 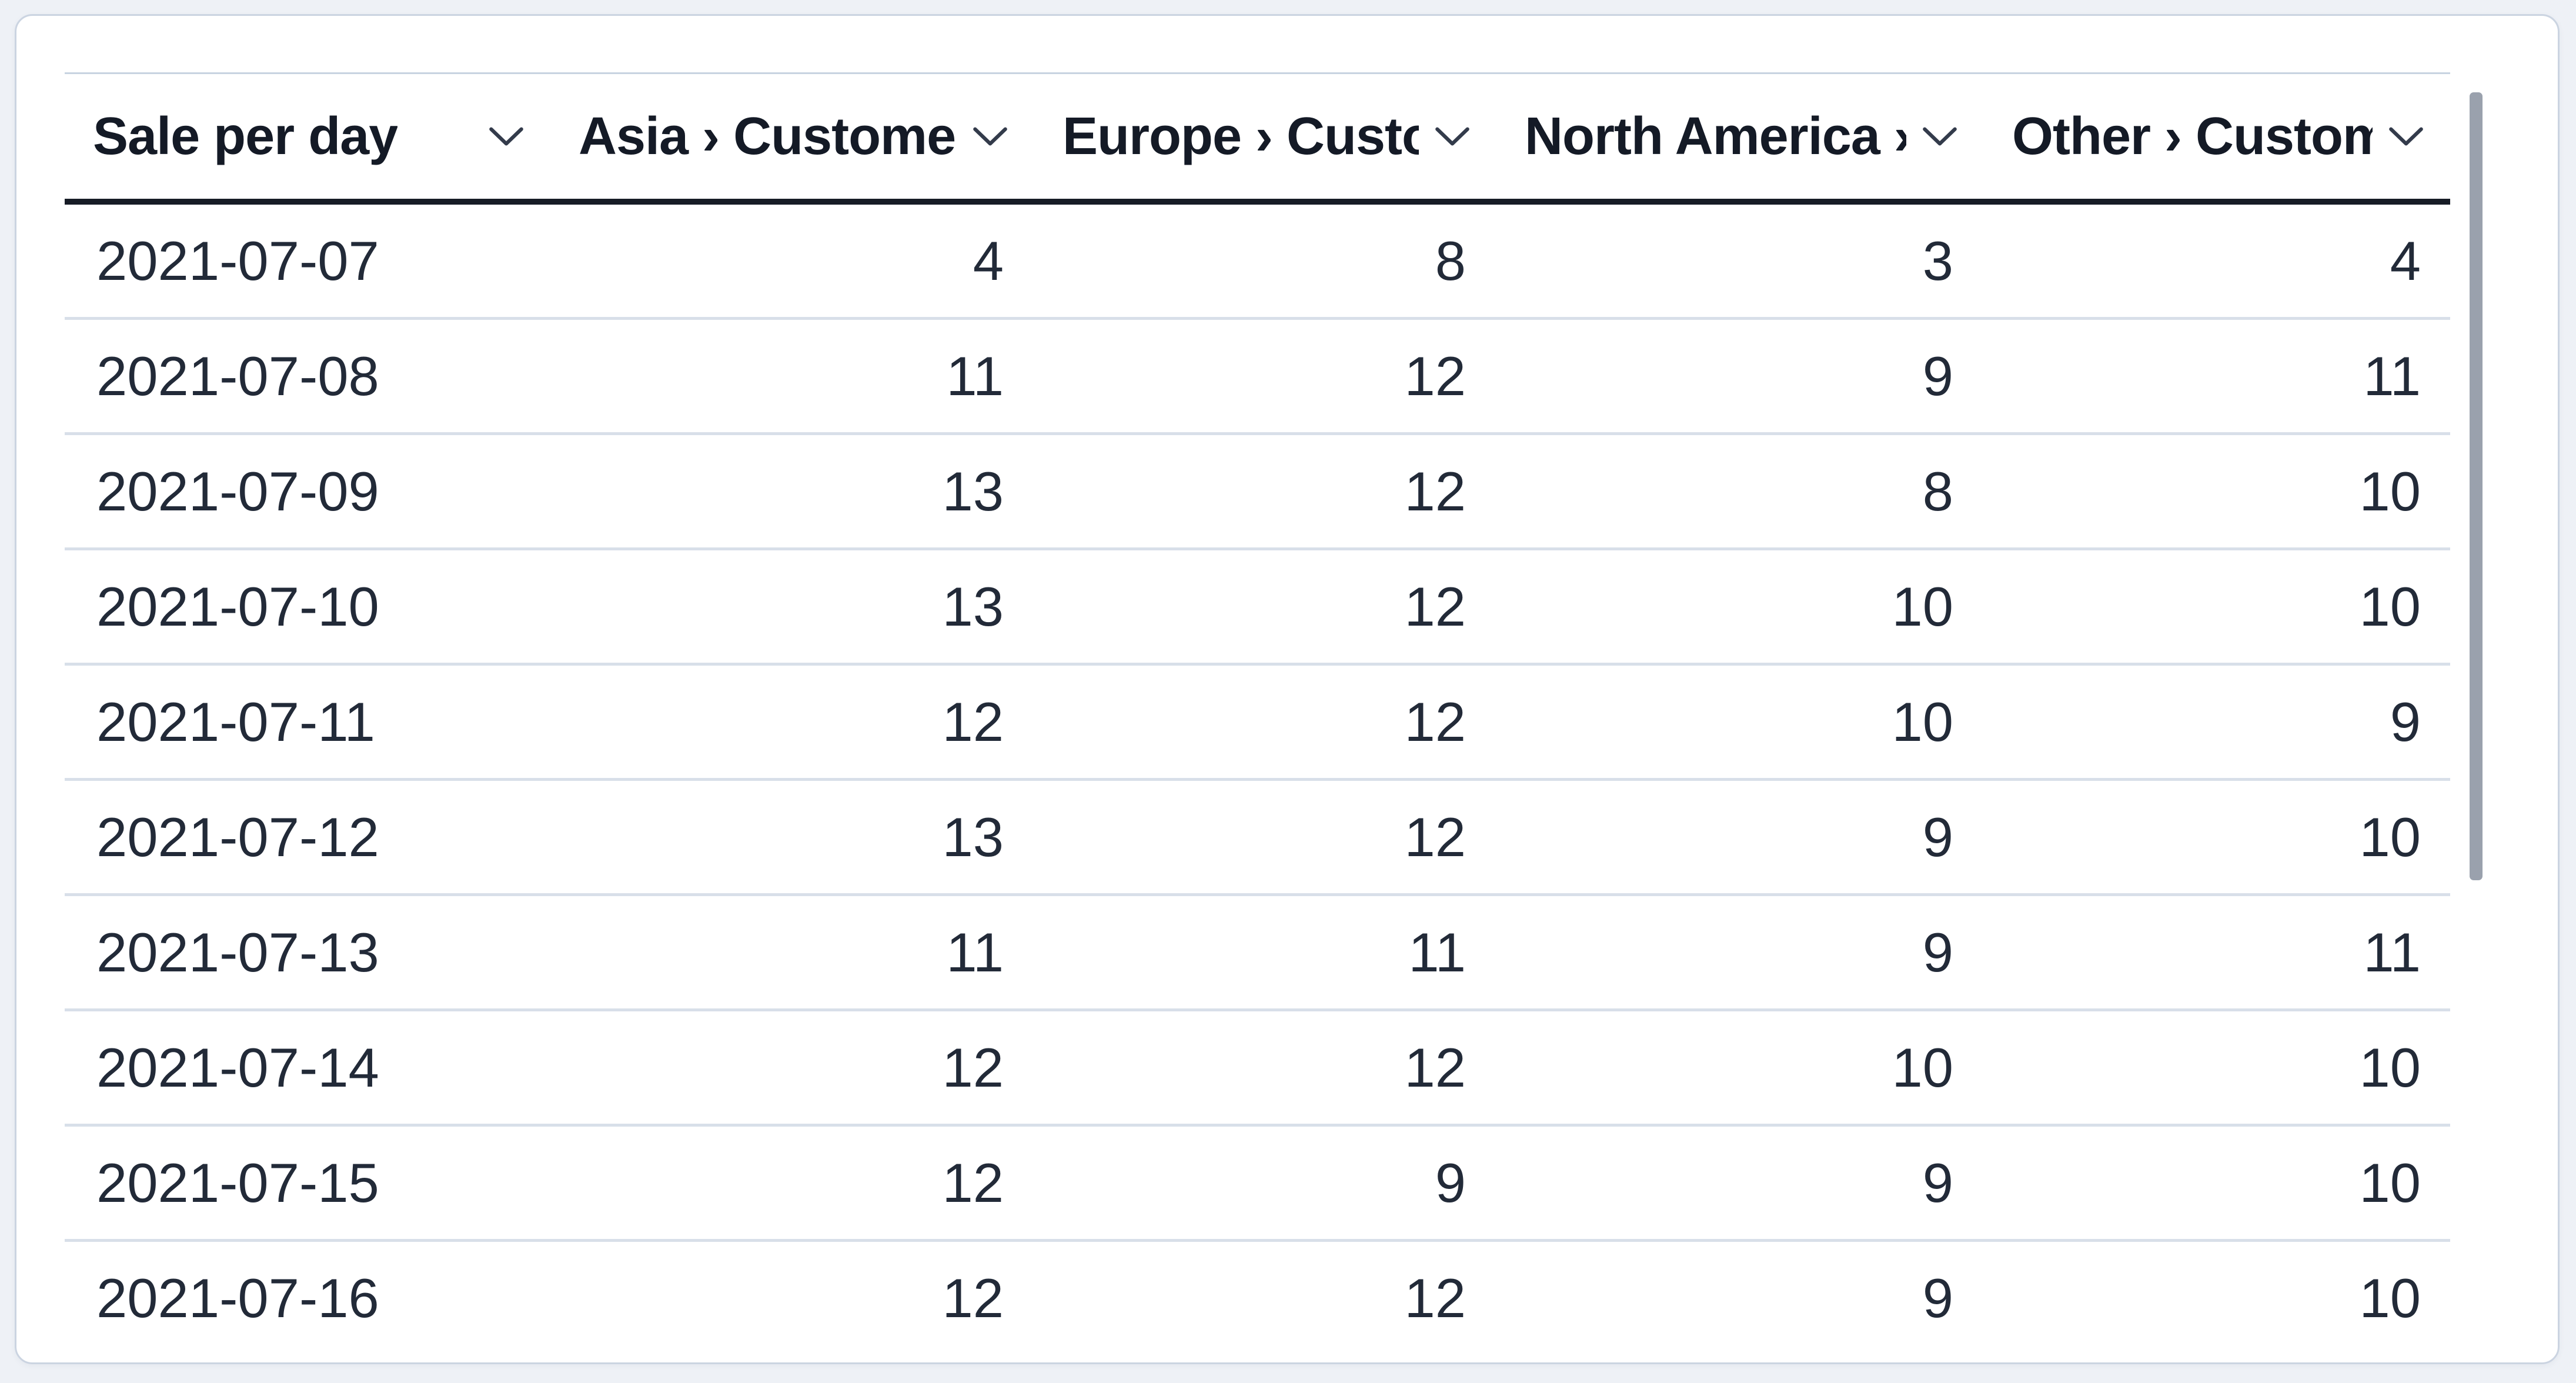 I want to click on cell-north-america-customers: 3, so click(x=1937, y=260).